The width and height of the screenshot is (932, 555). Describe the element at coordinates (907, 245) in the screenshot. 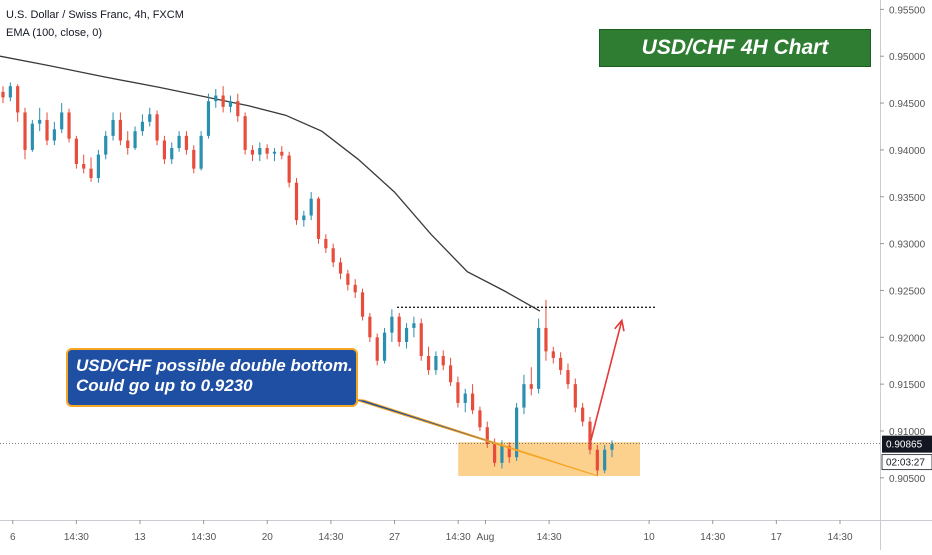

I see `y-tick-label: 0.93000` at that location.